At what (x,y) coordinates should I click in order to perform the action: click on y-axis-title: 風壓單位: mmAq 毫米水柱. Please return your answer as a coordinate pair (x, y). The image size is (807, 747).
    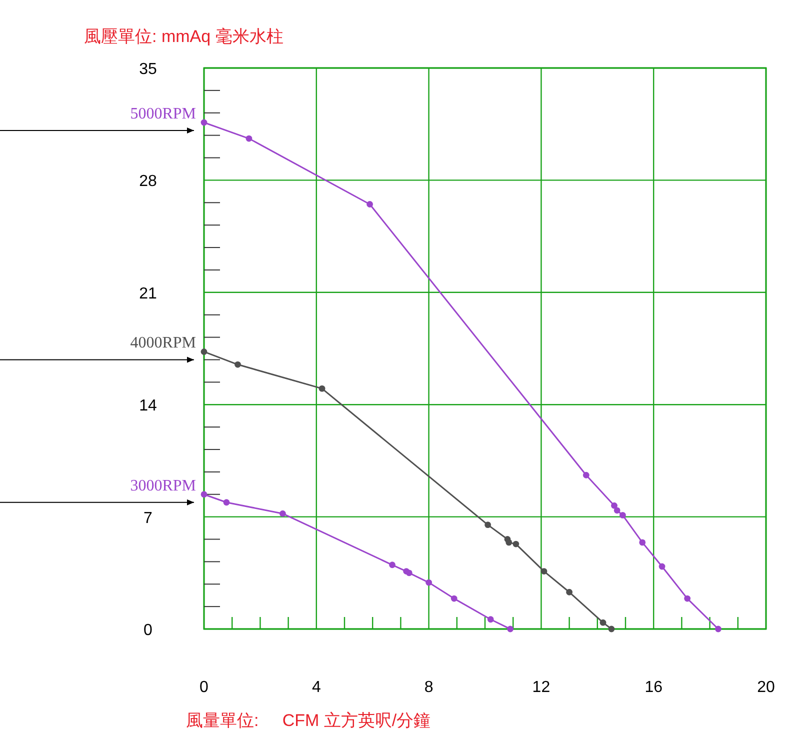
    Looking at the image, I should click on (184, 36).